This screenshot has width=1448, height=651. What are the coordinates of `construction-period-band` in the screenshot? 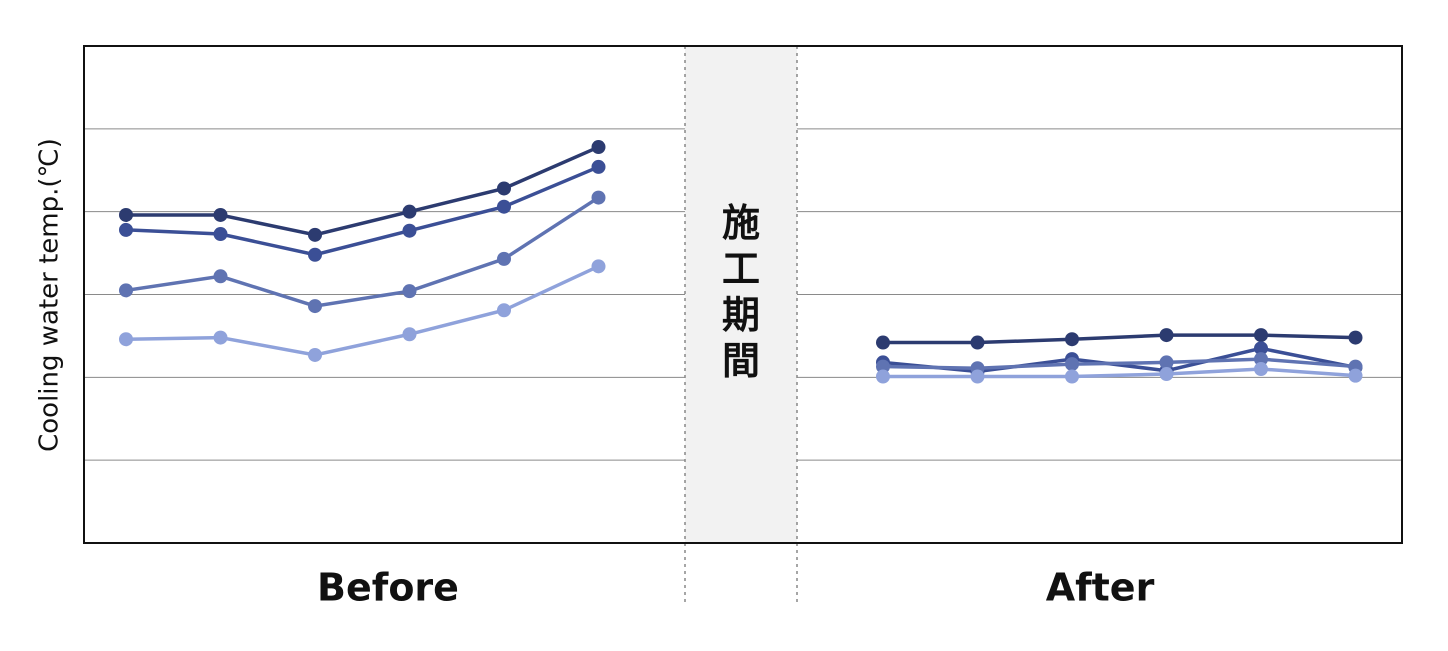 It's located at (741, 294).